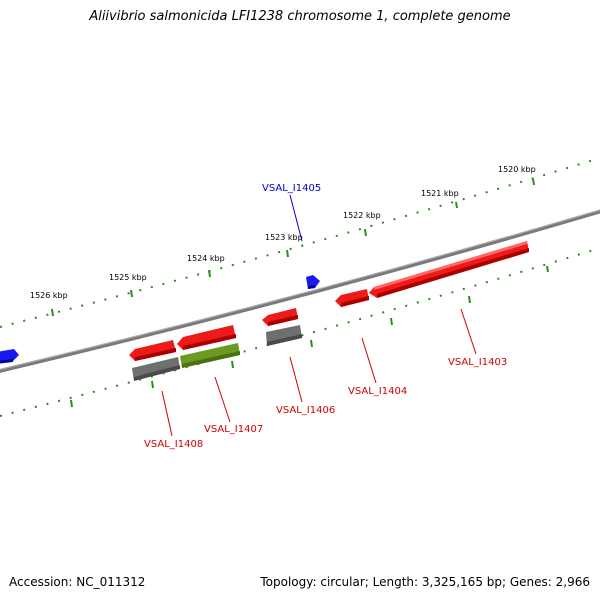 This screenshot has height=600, width=600. What do you see at coordinates (77, 582) in the screenshot?
I see `accession-text: Accession: NC_011312` at bounding box center [77, 582].